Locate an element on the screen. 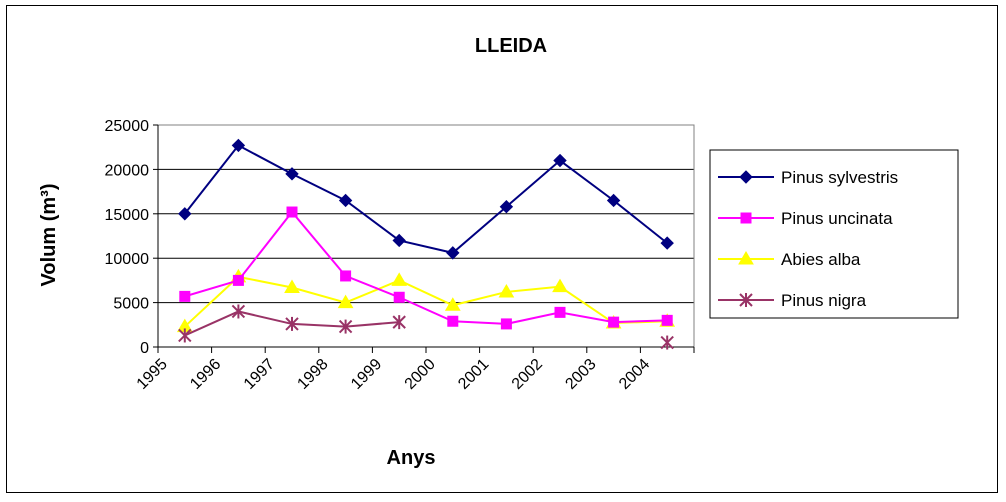  series-line-pinus-sylvestris is located at coordinates (426, 199).